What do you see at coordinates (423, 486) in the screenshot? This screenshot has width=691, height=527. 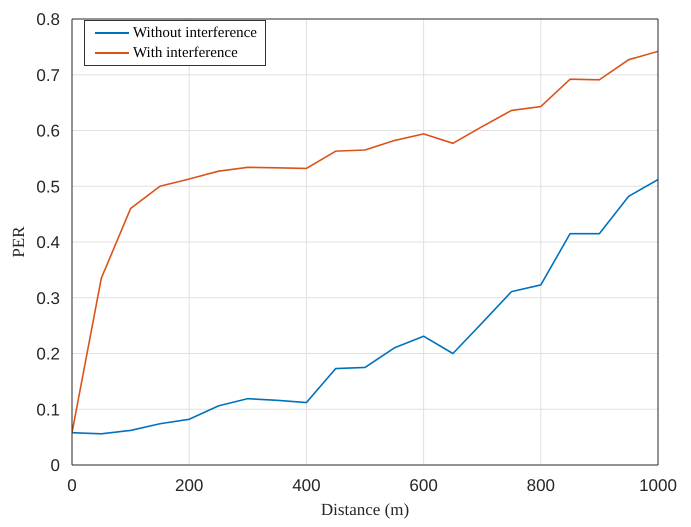 I see `x-tick-label: 600` at bounding box center [423, 486].